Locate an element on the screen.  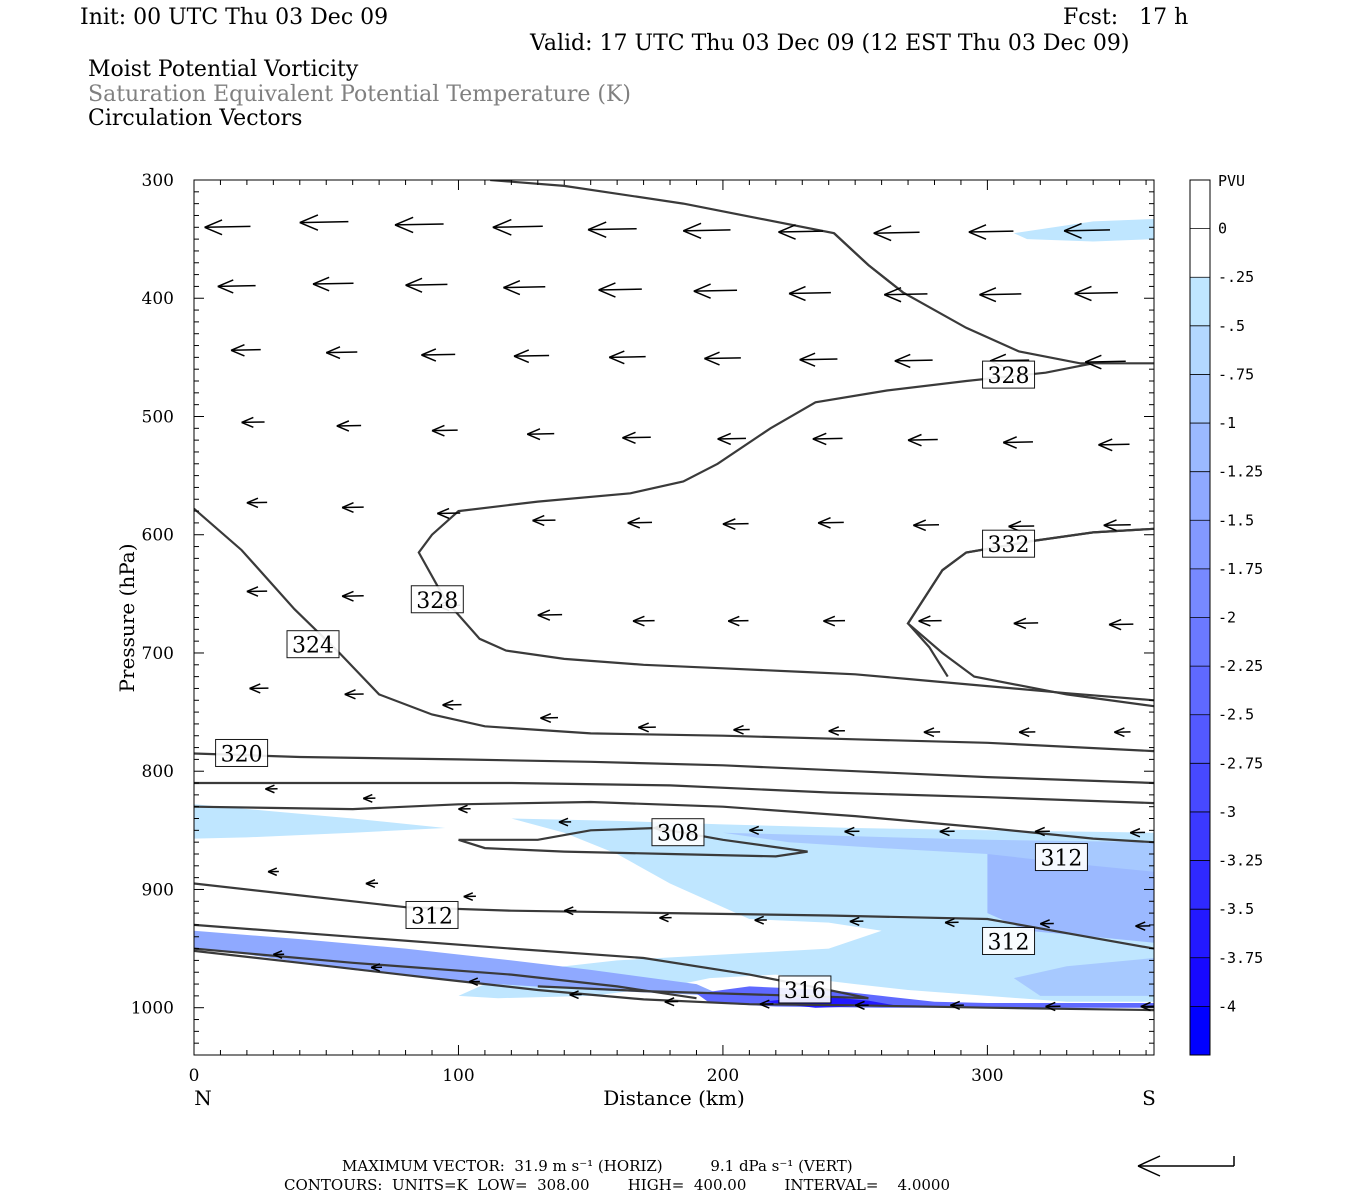
y-tick-label-900: 900 is located at coordinates (158, 890).